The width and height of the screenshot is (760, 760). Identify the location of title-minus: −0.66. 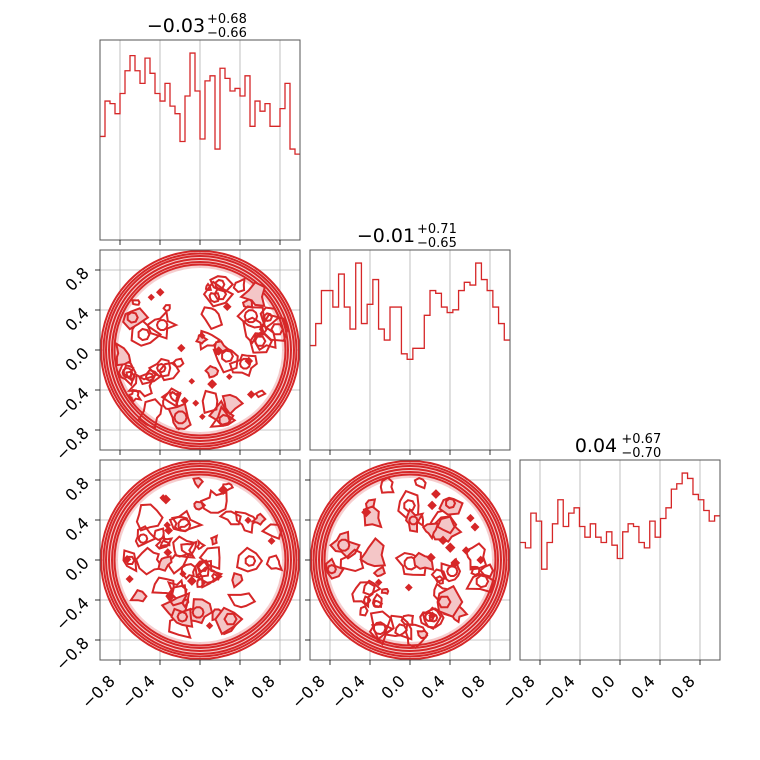
(227, 33).